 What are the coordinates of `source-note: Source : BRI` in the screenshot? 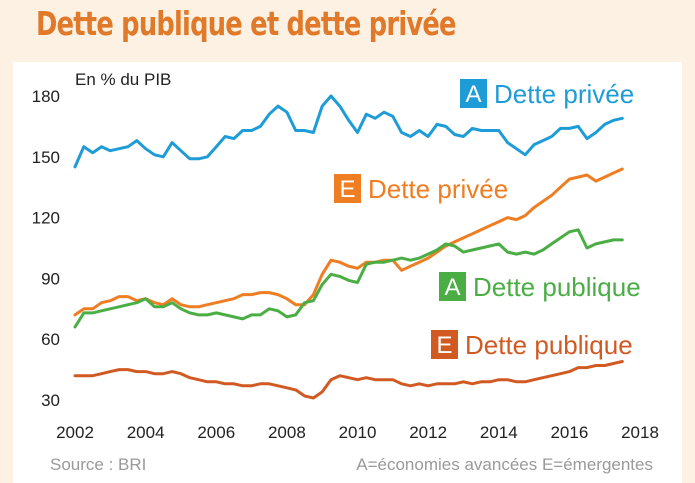 It's located at (98, 464).